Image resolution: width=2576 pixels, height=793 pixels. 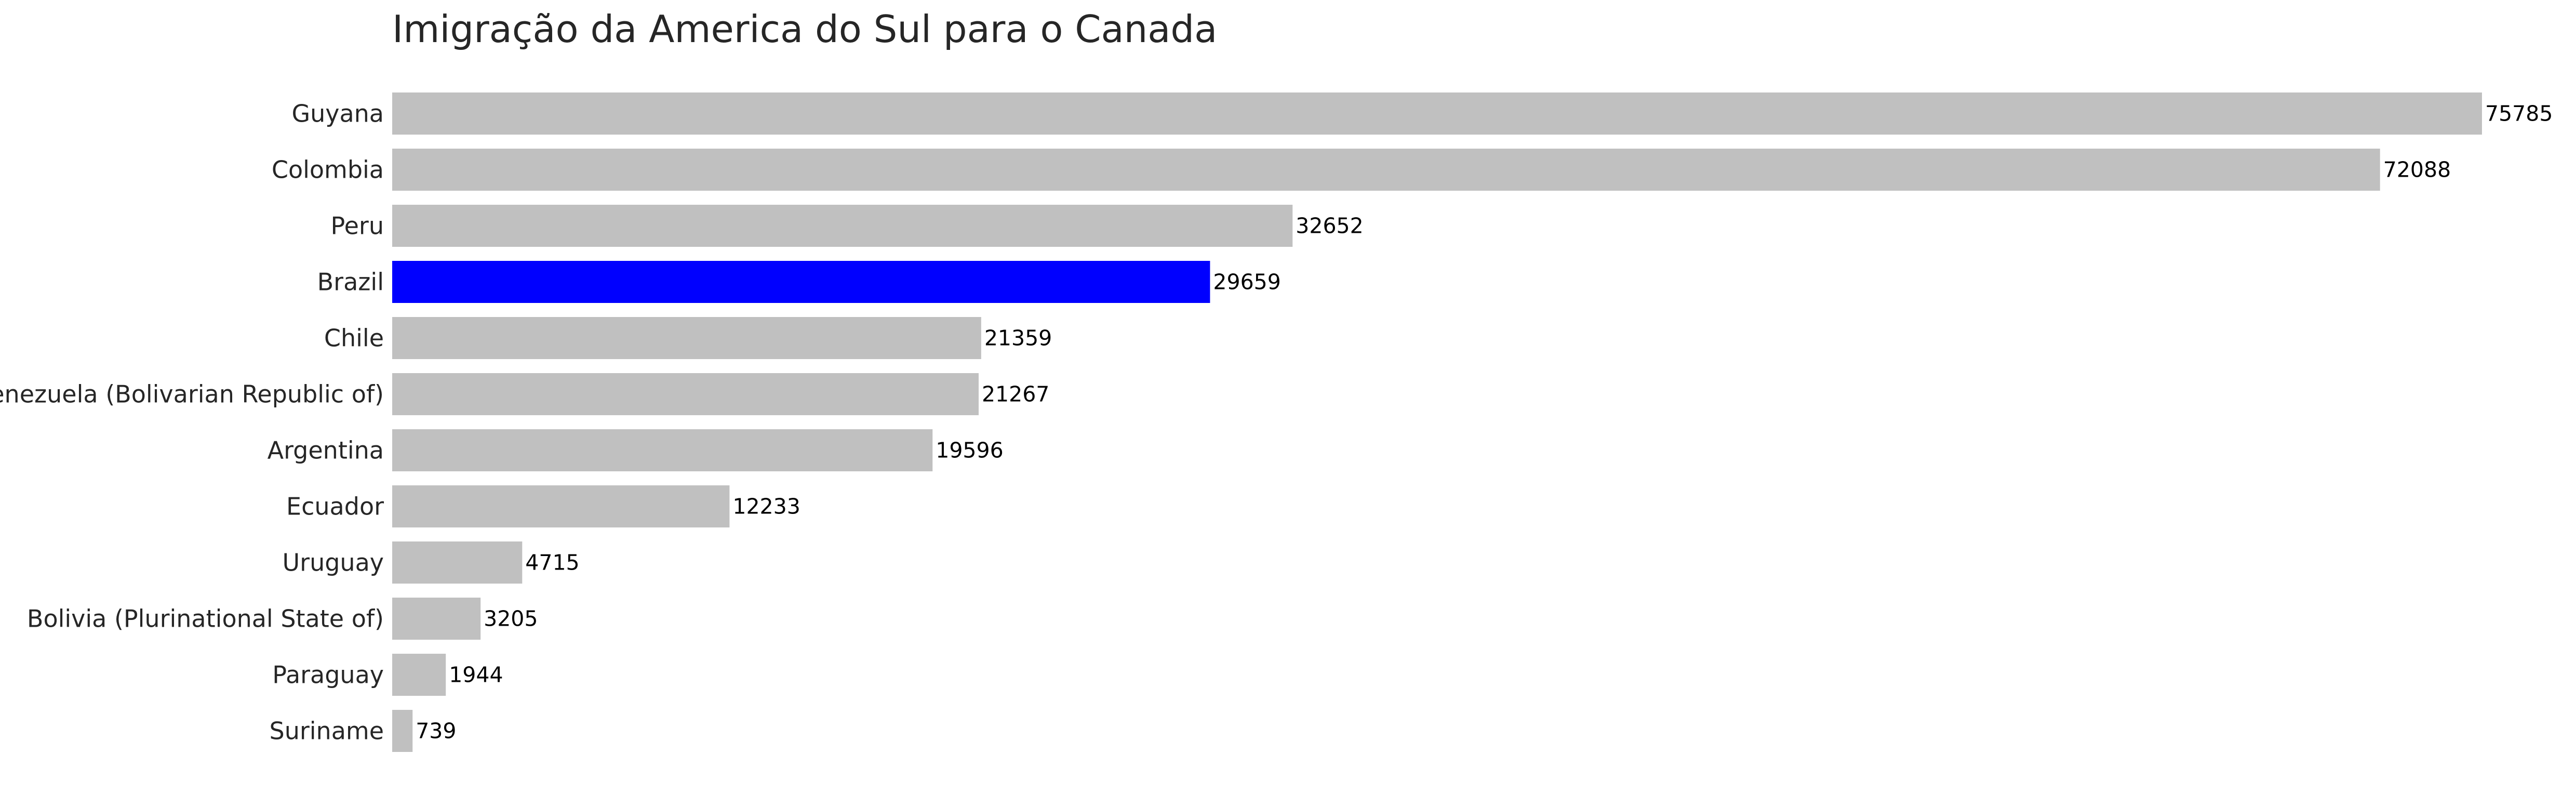 What do you see at coordinates (419, 675) in the screenshot?
I see `bar-paraguay` at bounding box center [419, 675].